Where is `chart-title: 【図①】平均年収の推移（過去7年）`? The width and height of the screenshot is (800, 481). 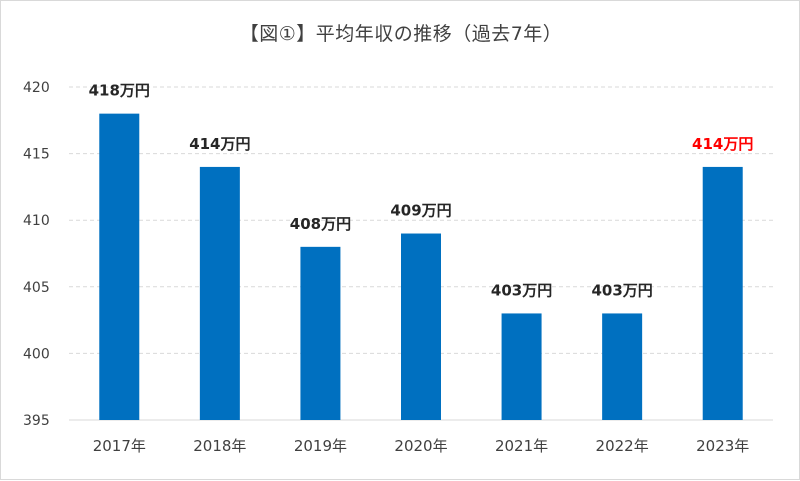
chart-title: 【図①】平均年収の推移（過去7年） is located at coordinates (401, 34).